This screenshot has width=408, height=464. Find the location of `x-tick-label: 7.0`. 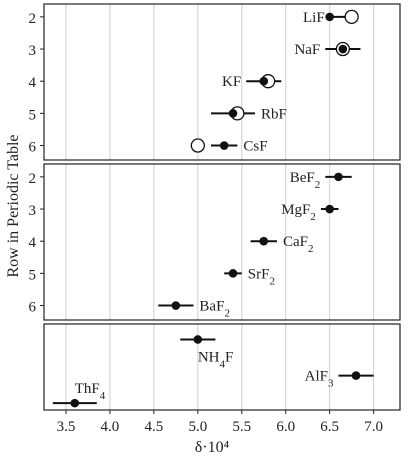

x-tick-label: 7.0 is located at coordinates (373, 427).